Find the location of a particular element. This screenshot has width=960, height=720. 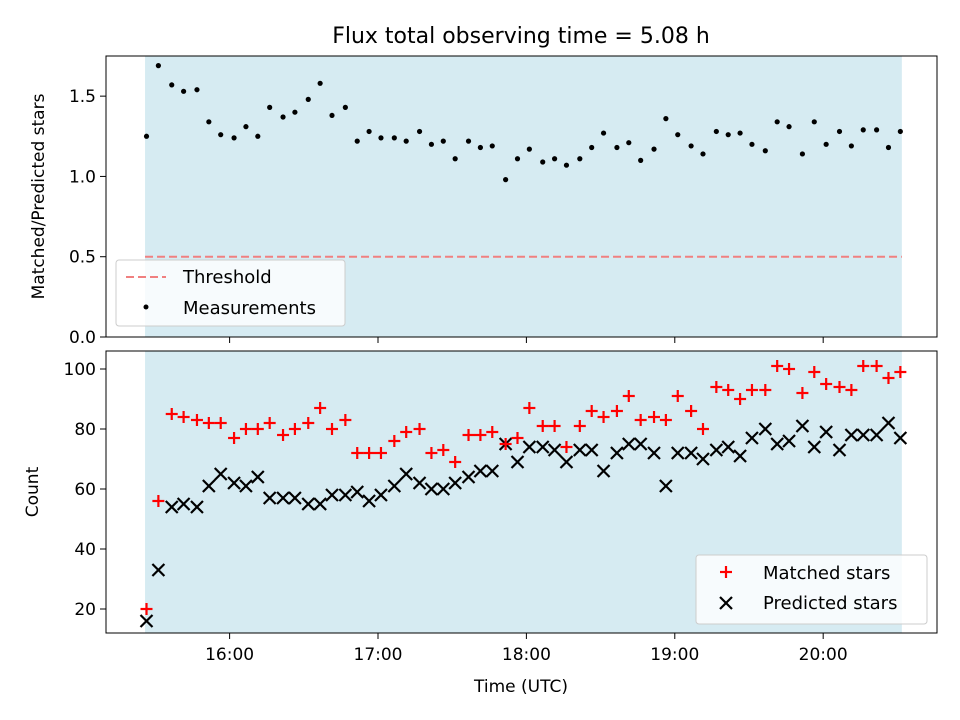

bottom-xtick-label: 16:00 is located at coordinates (229, 655).